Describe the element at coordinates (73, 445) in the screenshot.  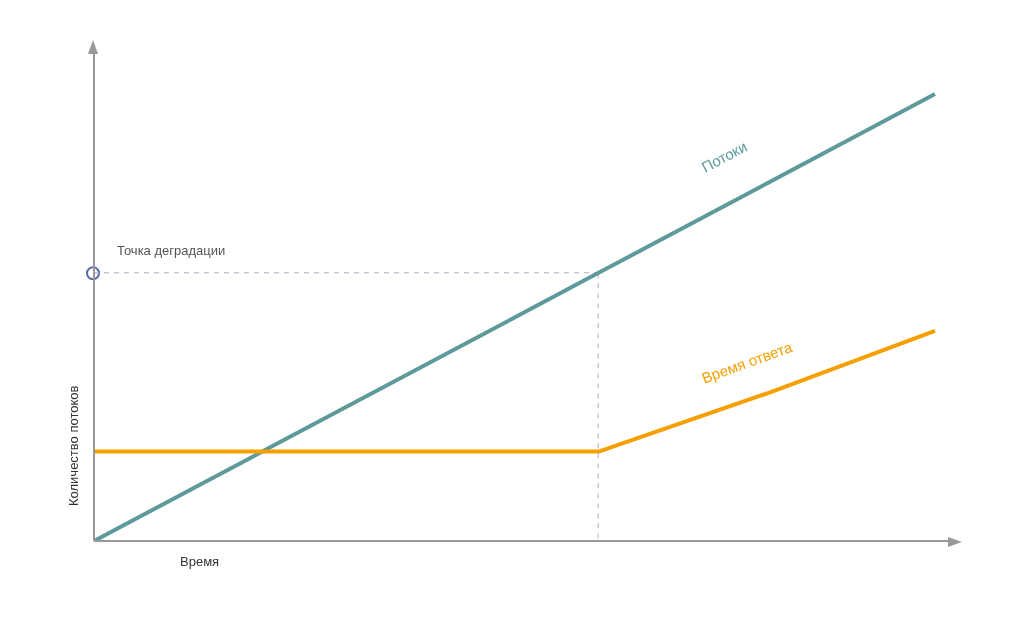
I see `y-axis-title: Количество потоков` at that location.